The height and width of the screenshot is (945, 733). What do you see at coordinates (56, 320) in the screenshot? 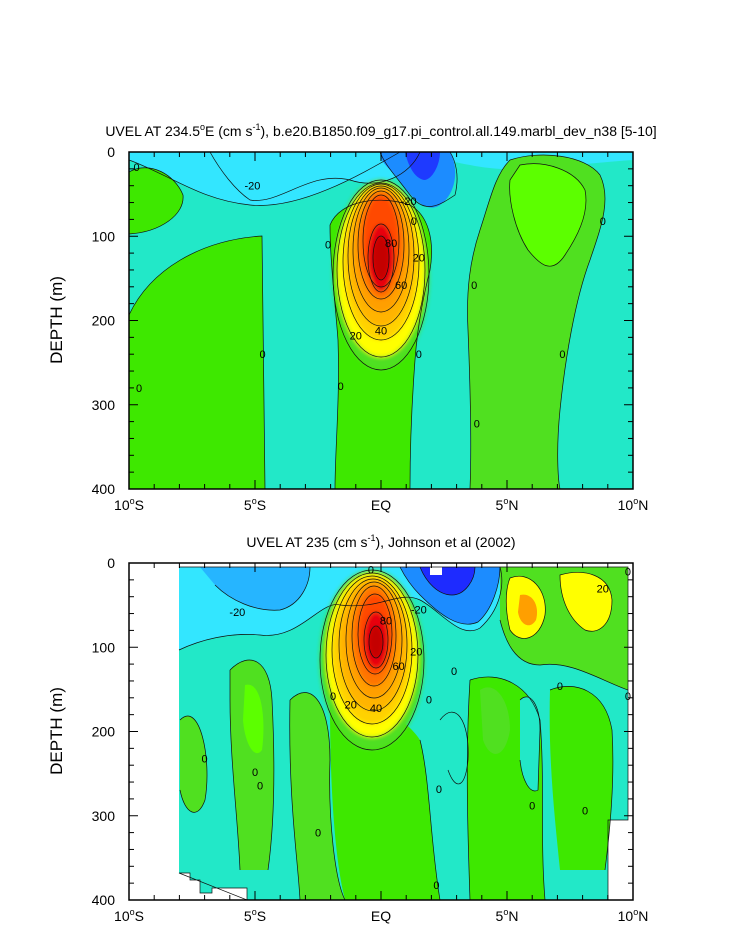
I see `panel-1-ylabel: DEPTH (m)` at bounding box center [56, 320].